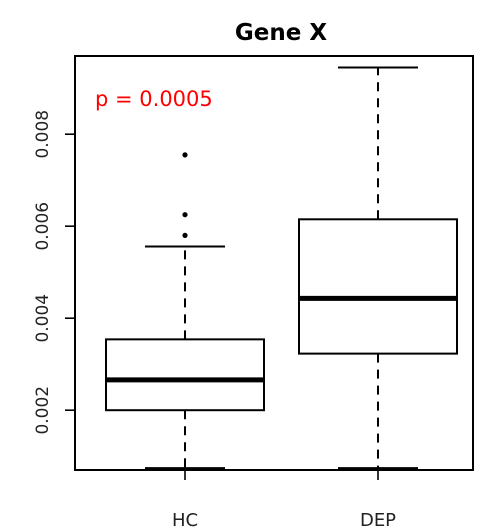 This screenshot has height=529, width=480. I want to click on x-tick-label: HC, so click(185, 519).